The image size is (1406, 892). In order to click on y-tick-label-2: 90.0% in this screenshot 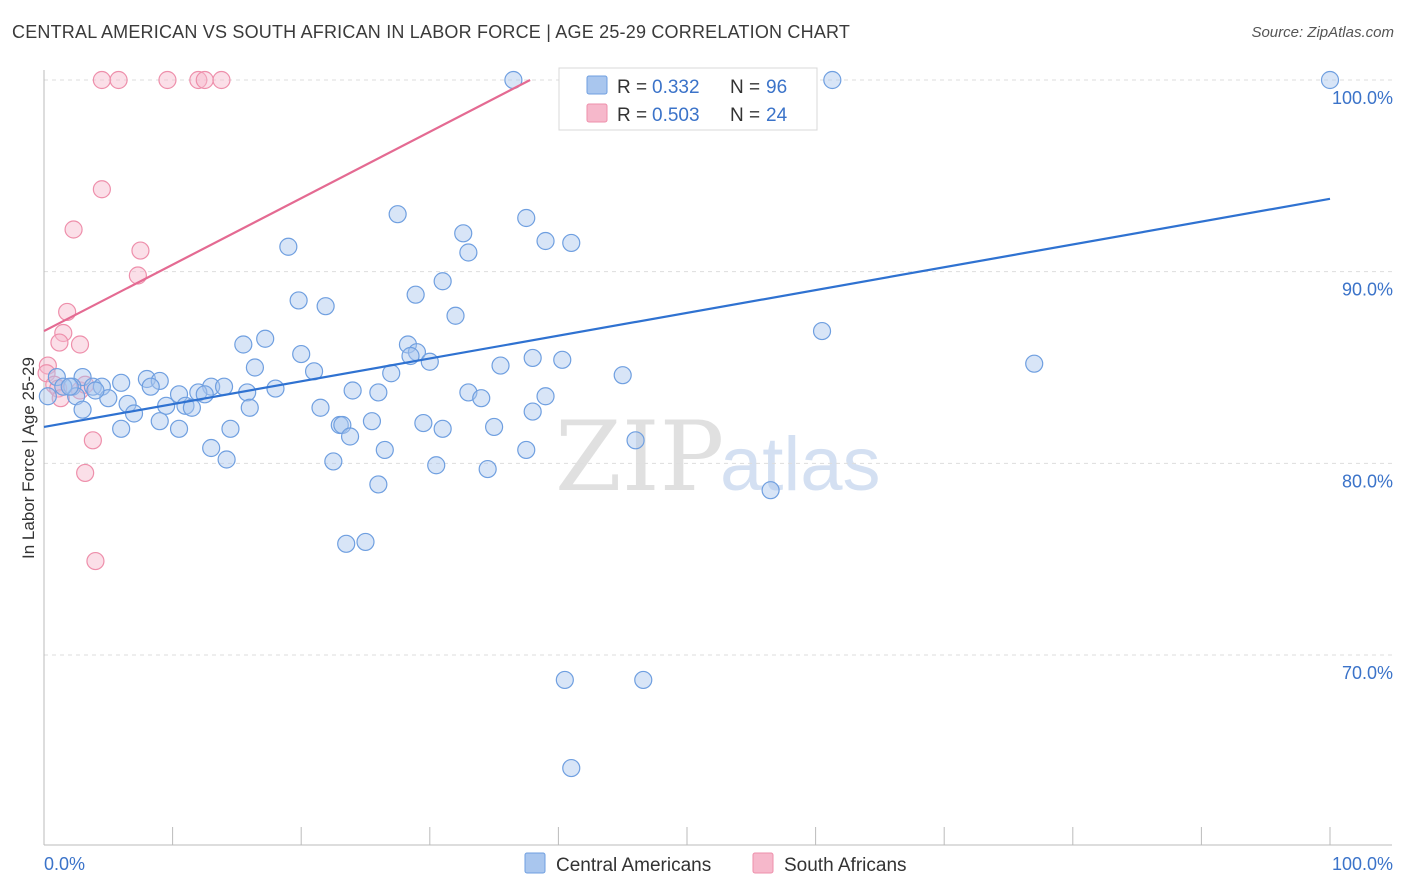, I will do `click(1367, 290)`.